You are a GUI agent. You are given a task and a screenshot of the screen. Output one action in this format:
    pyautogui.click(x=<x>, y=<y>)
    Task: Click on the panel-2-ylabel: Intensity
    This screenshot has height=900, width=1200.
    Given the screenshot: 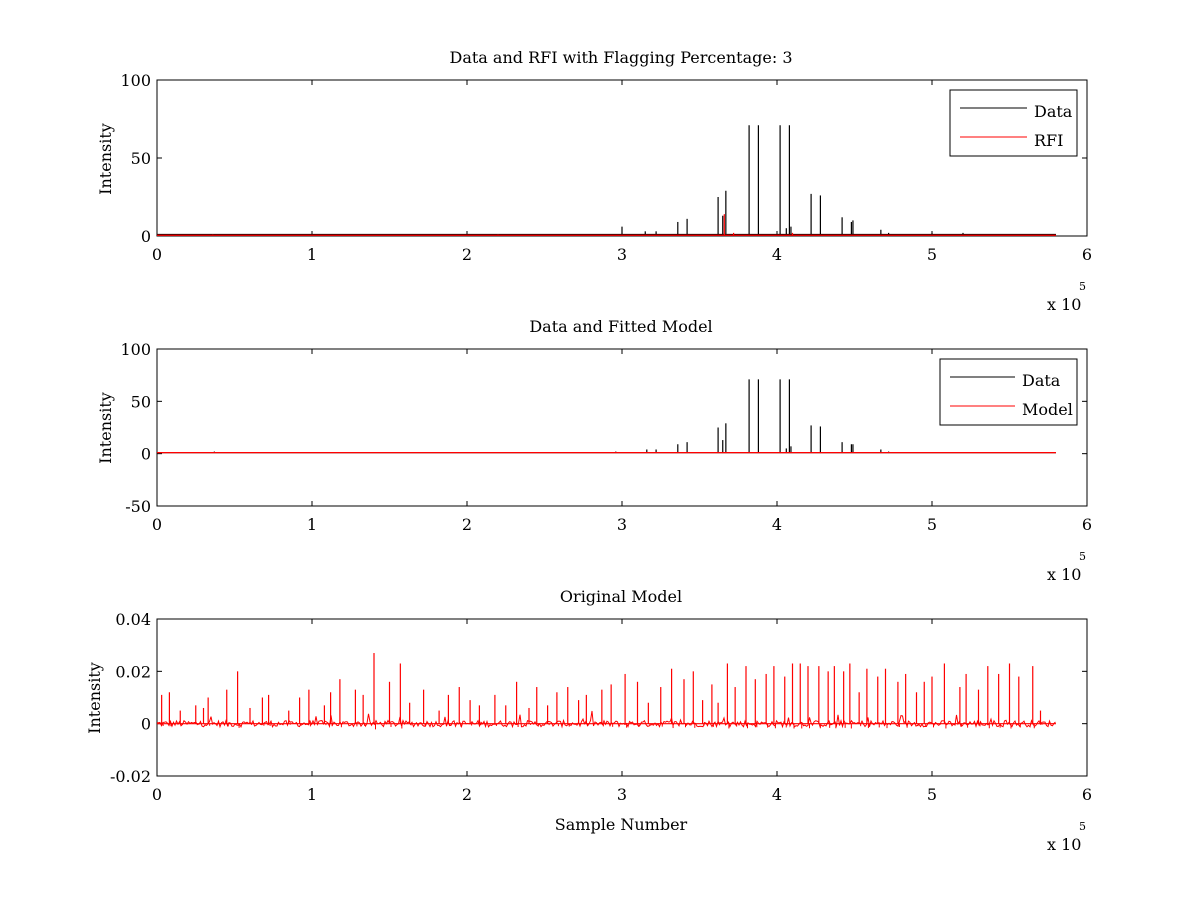 What is the action you would take?
    pyautogui.click(x=105, y=428)
    